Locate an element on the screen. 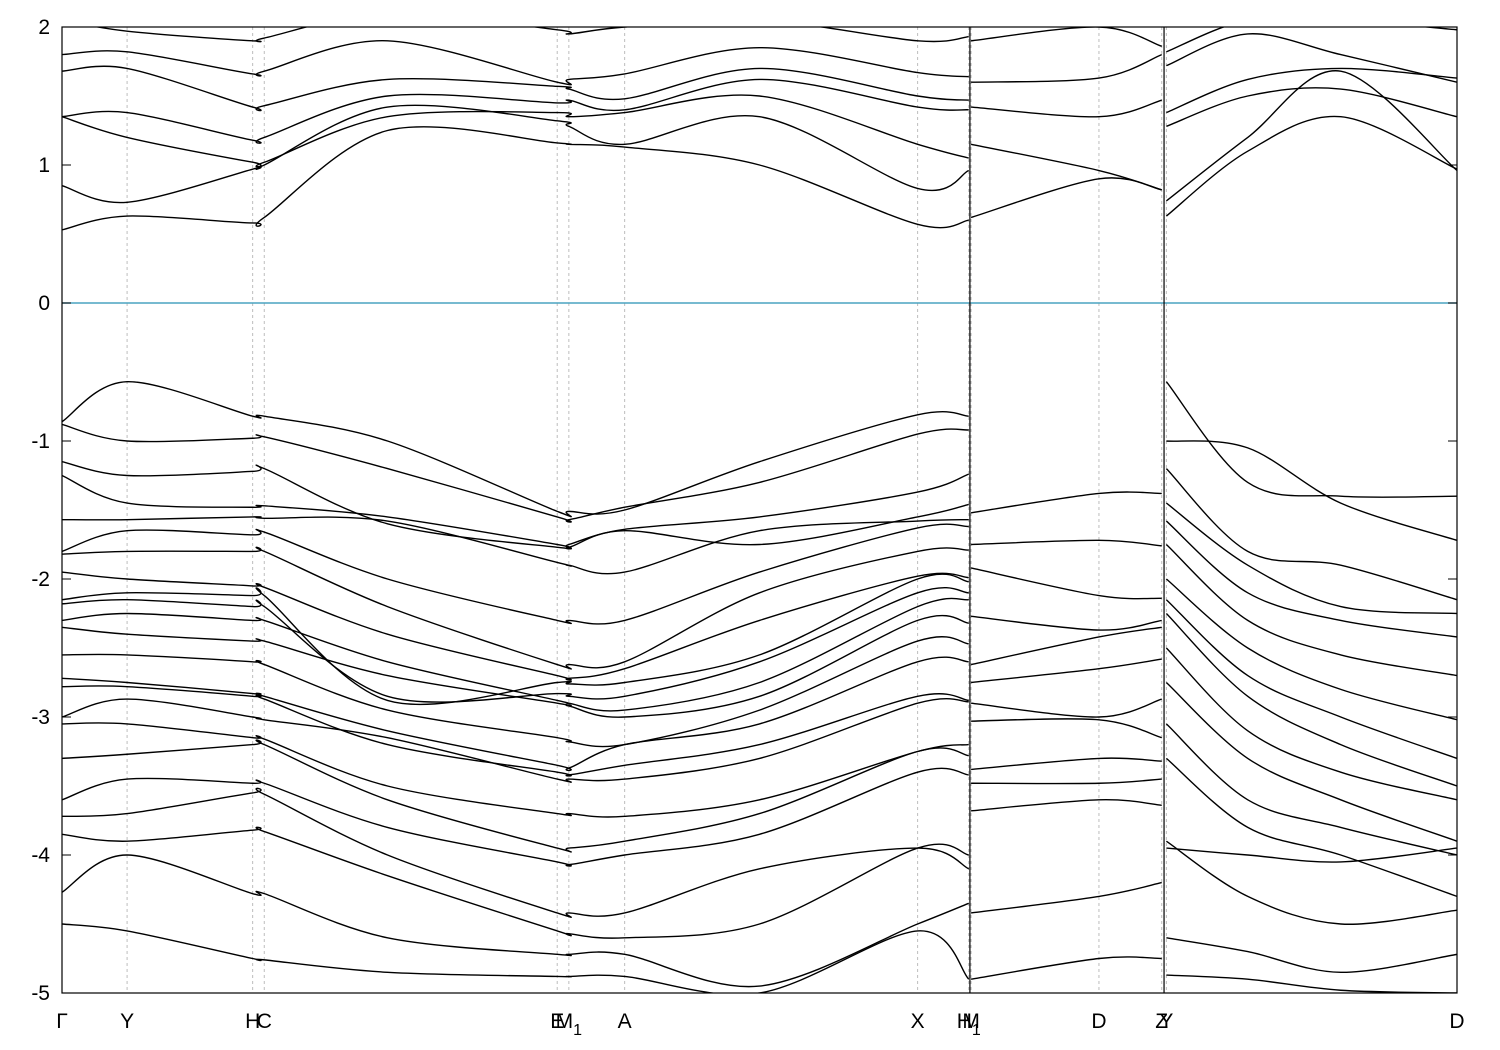 This screenshot has width=1500, height=1050. kpoint-label-12: Y is located at coordinates (1166, 1021).